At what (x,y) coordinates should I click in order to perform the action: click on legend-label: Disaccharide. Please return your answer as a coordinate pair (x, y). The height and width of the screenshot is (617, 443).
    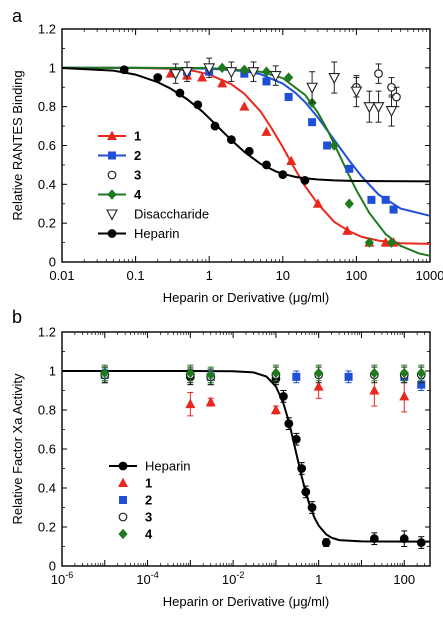
    Looking at the image, I should click on (171, 214).